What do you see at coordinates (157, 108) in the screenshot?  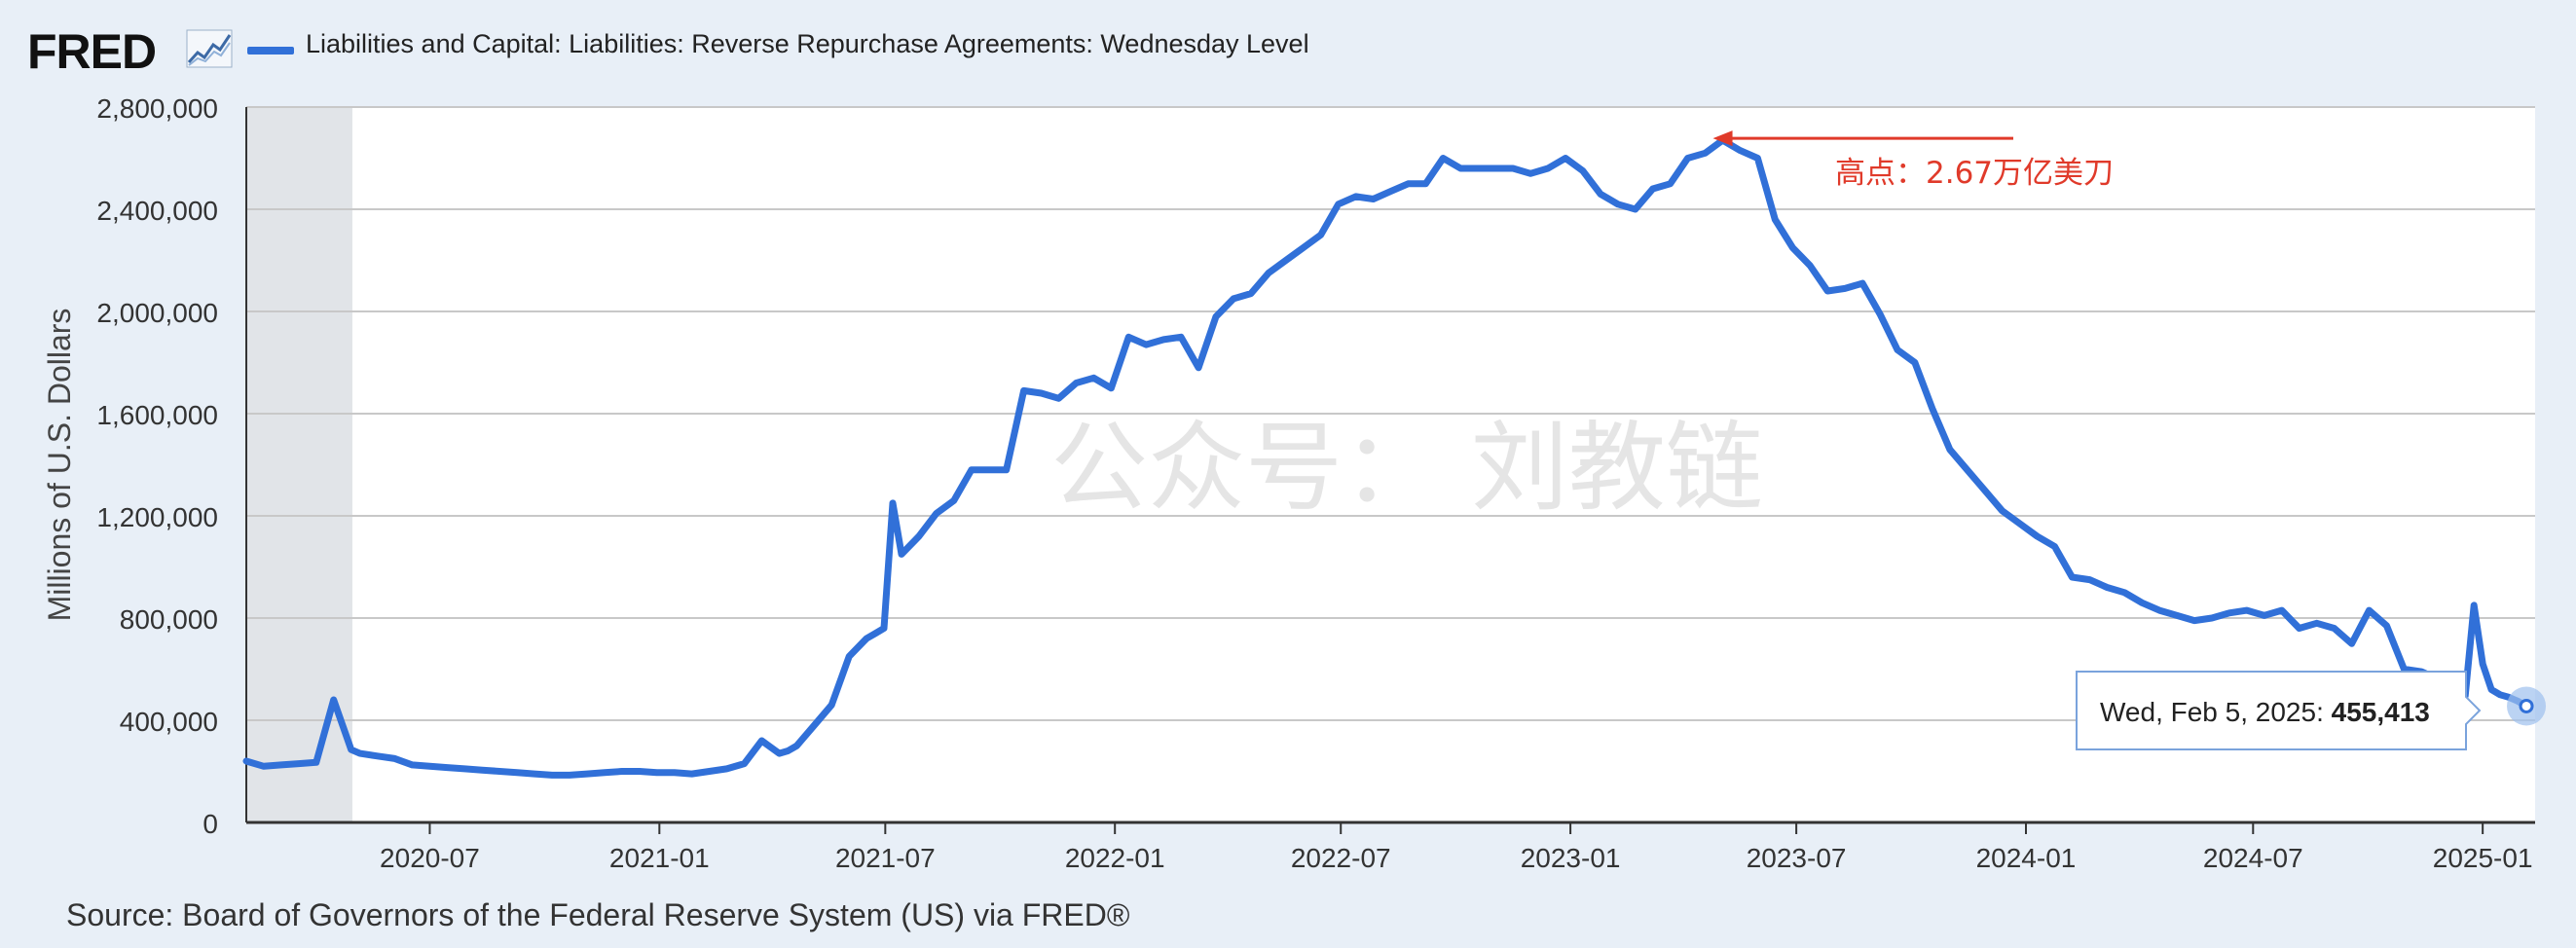 I see `y-tick-label: 2,800,000` at bounding box center [157, 108].